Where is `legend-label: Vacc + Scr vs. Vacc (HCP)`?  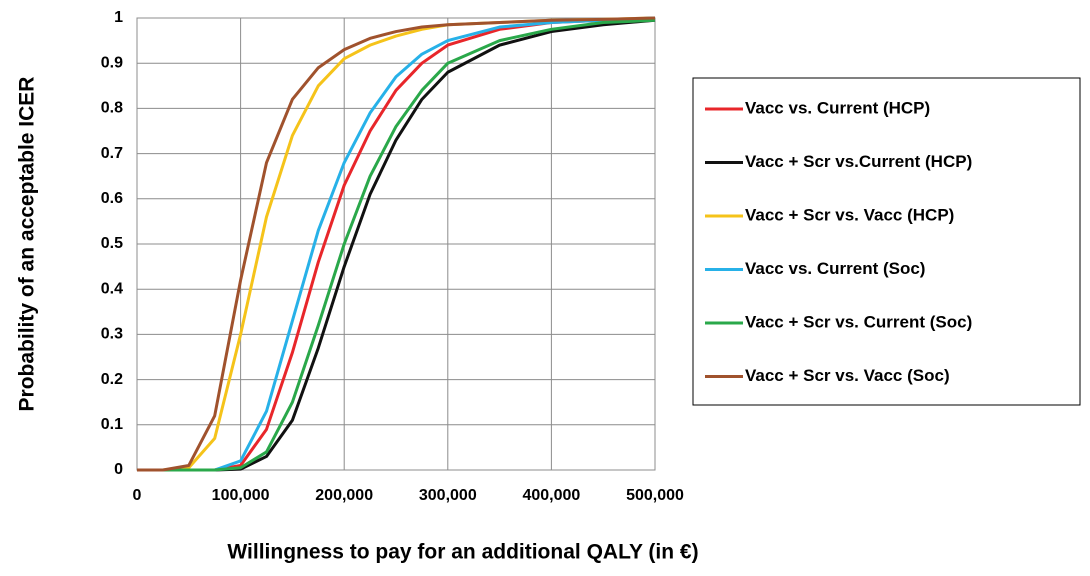
legend-label: Vacc + Scr vs. Vacc (HCP) is located at coordinates (849, 214).